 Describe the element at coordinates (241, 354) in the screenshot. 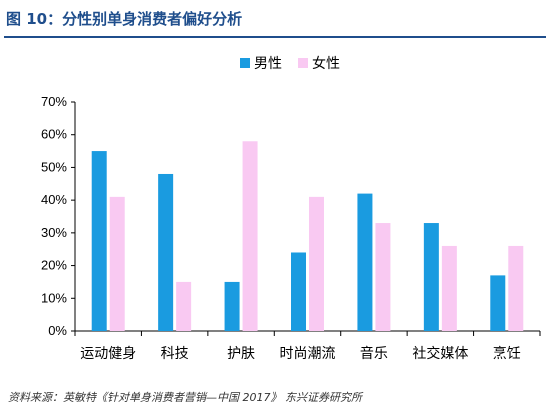

I see `x-category-label: 护肤` at that location.